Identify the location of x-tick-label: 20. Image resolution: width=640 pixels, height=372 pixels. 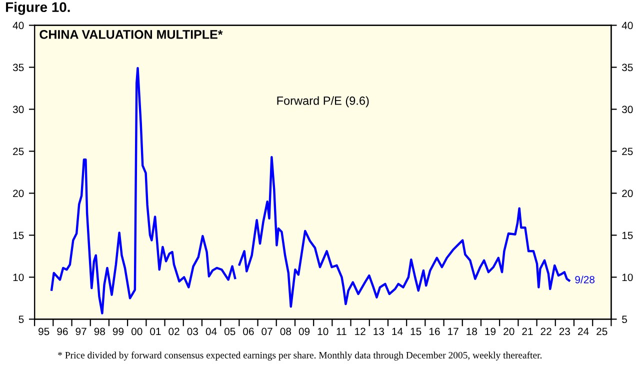
(509, 332).